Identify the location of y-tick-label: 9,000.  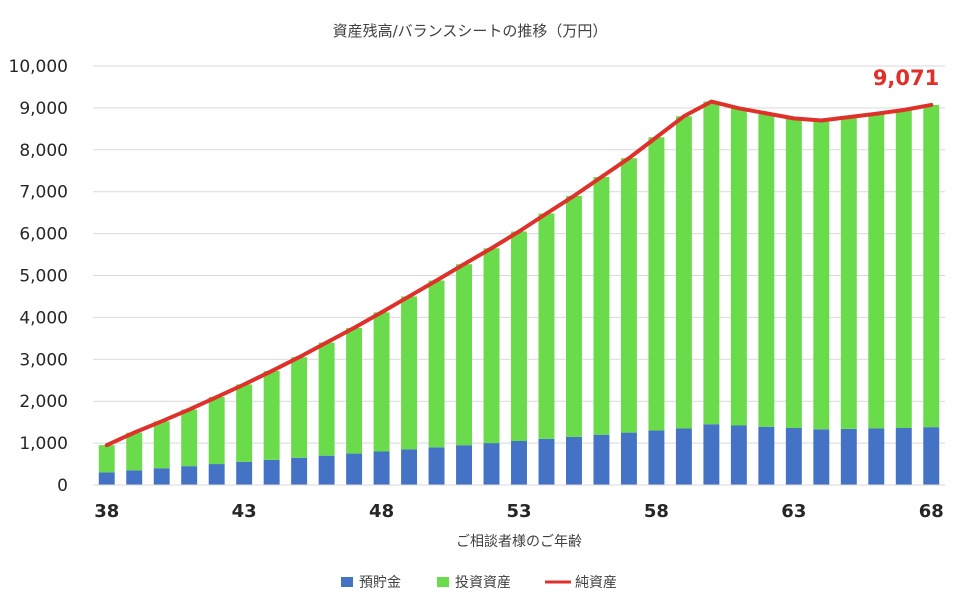
(43, 109).